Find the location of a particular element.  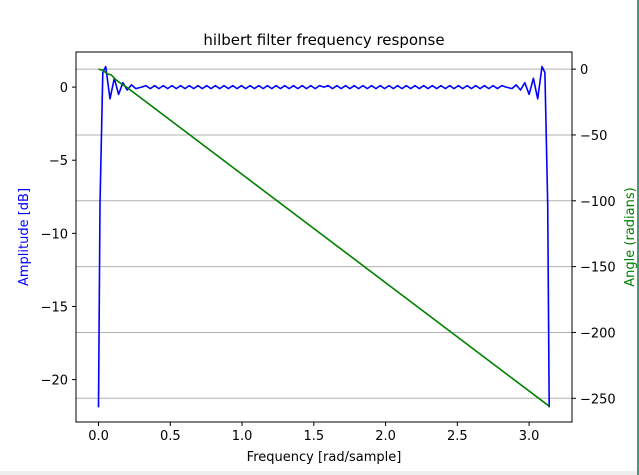

x-axis-ticks: 0.0 0.5 1.0 1.5 2.0 2.5 3.0 is located at coordinates (313, 433).